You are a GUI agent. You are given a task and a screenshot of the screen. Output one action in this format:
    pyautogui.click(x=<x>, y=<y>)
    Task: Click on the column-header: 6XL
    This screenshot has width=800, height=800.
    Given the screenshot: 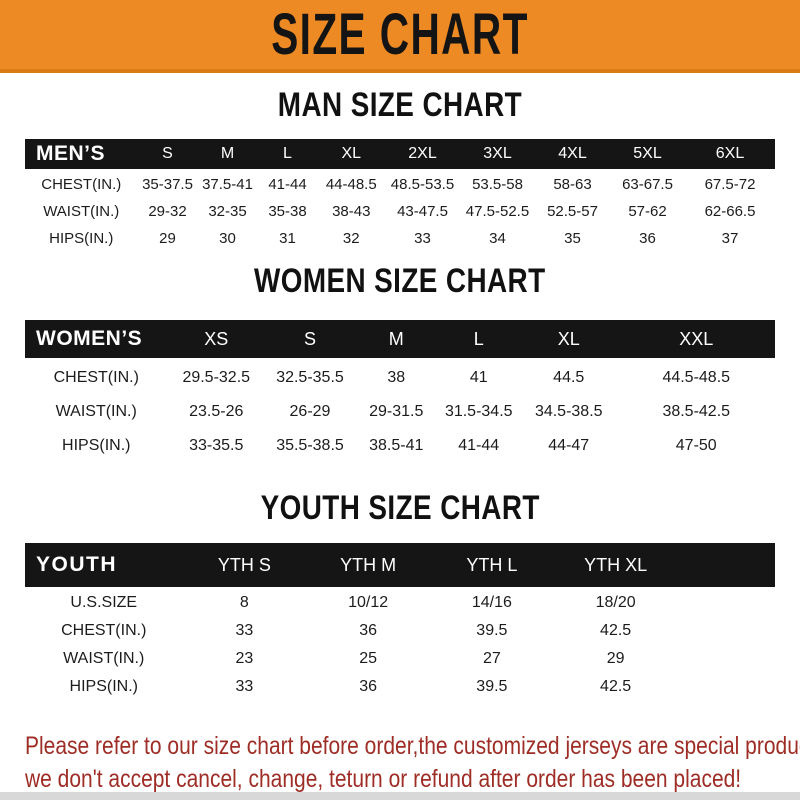 What is the action you would take?
    pyautogui.click(x=730, y=154)
    